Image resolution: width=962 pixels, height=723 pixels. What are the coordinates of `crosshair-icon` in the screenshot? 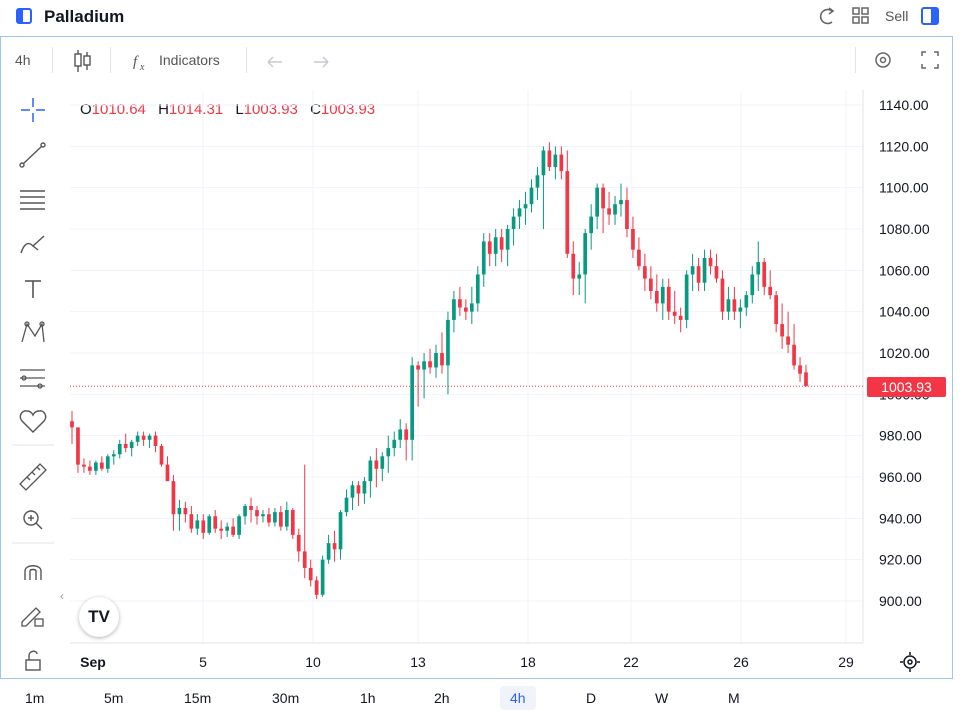 It's located at (33, 110).